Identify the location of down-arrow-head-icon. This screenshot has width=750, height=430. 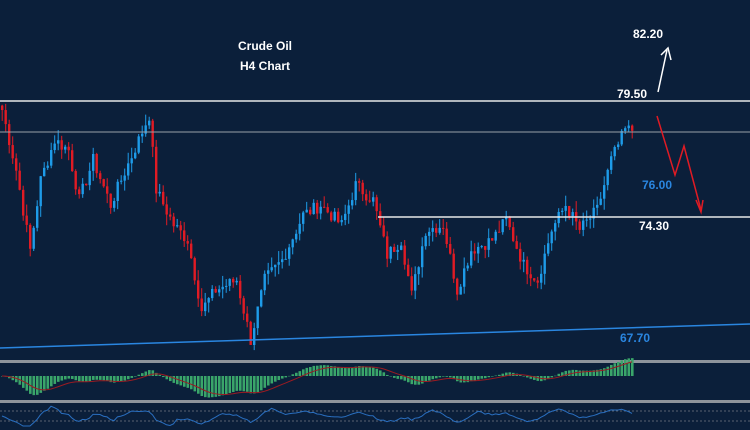
(699, 207).